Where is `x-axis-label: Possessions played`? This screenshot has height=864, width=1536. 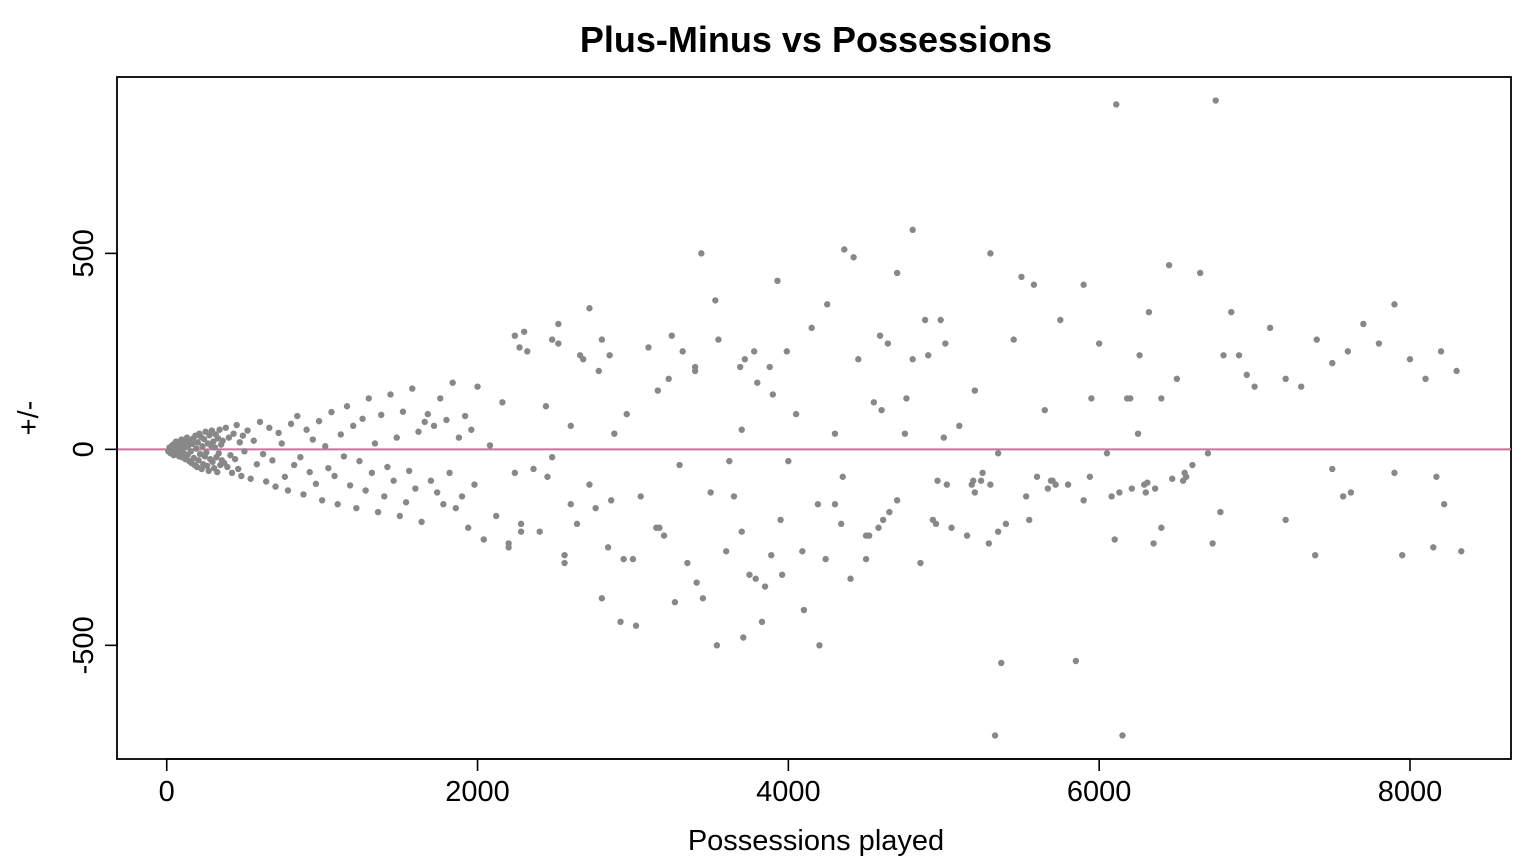 x-axis-label: Possessions played is located at coordinates (816, 841).